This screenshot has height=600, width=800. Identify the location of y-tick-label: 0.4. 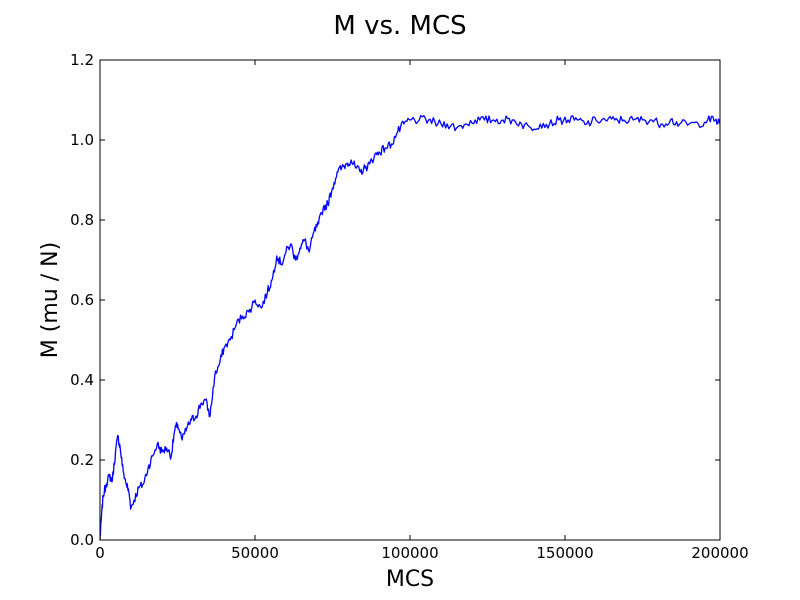
(82, 380).